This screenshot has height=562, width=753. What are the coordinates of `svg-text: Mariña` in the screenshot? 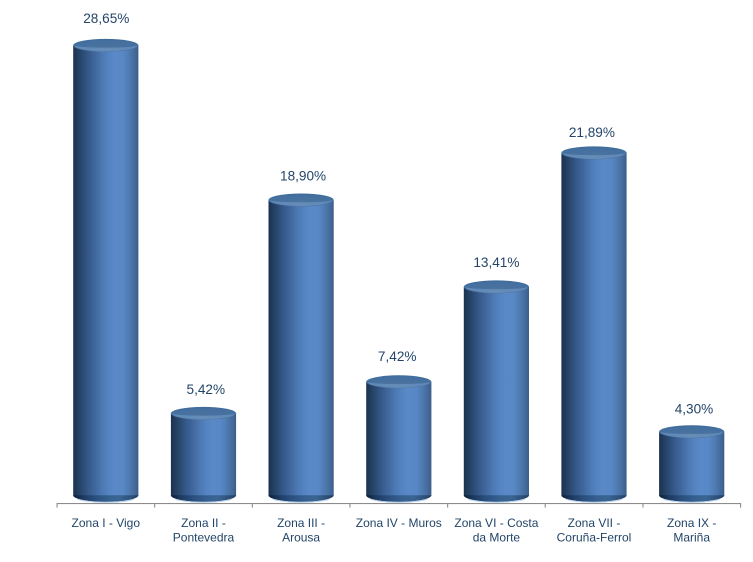 It's located at (691, 537).